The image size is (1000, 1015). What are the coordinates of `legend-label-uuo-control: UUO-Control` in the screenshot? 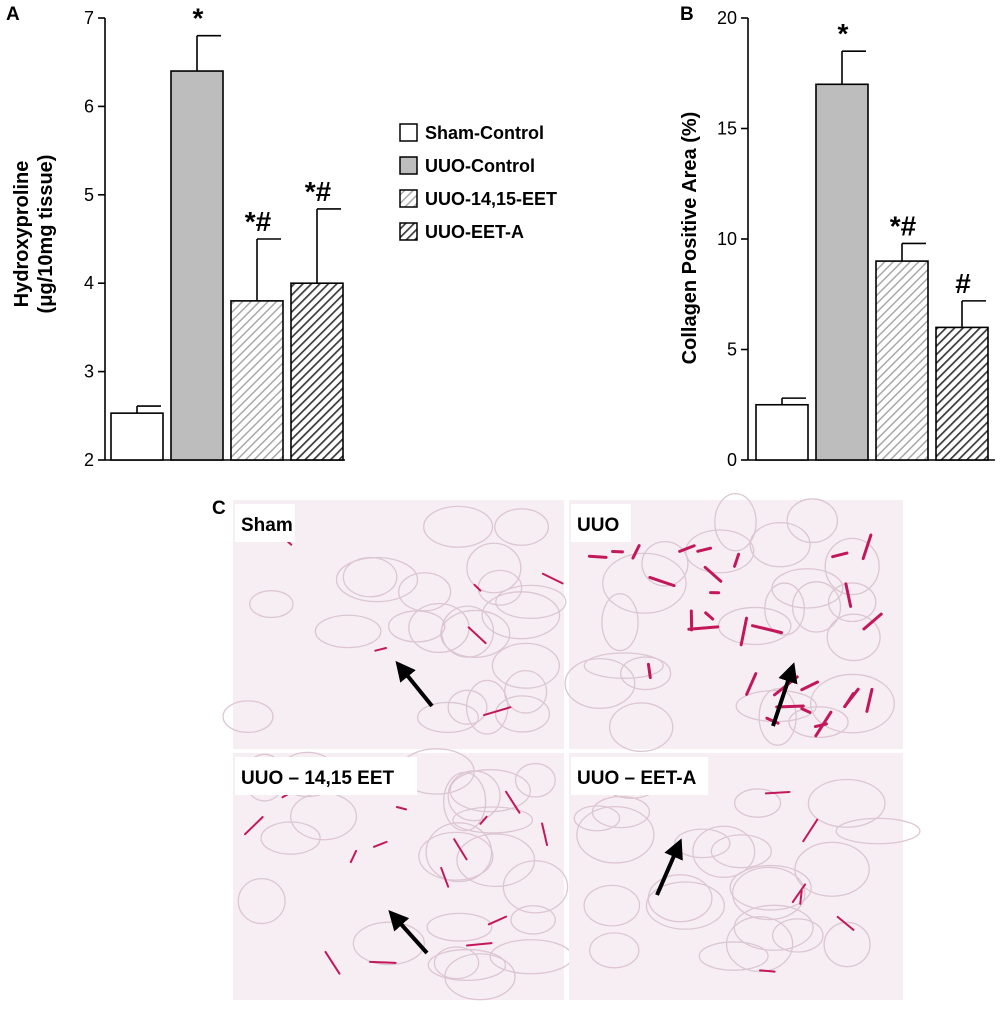 It's located at (480, 166).